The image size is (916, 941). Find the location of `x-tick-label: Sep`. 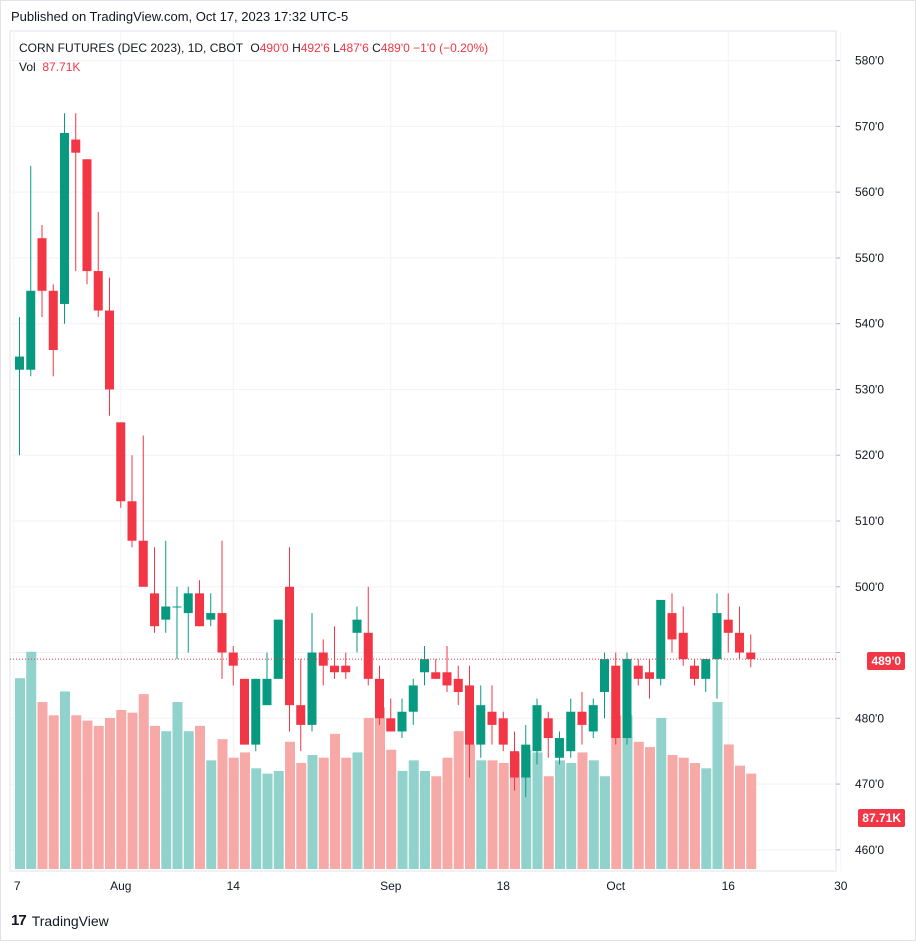

x-tick-label: Sep is located at coordinates (391, 886).